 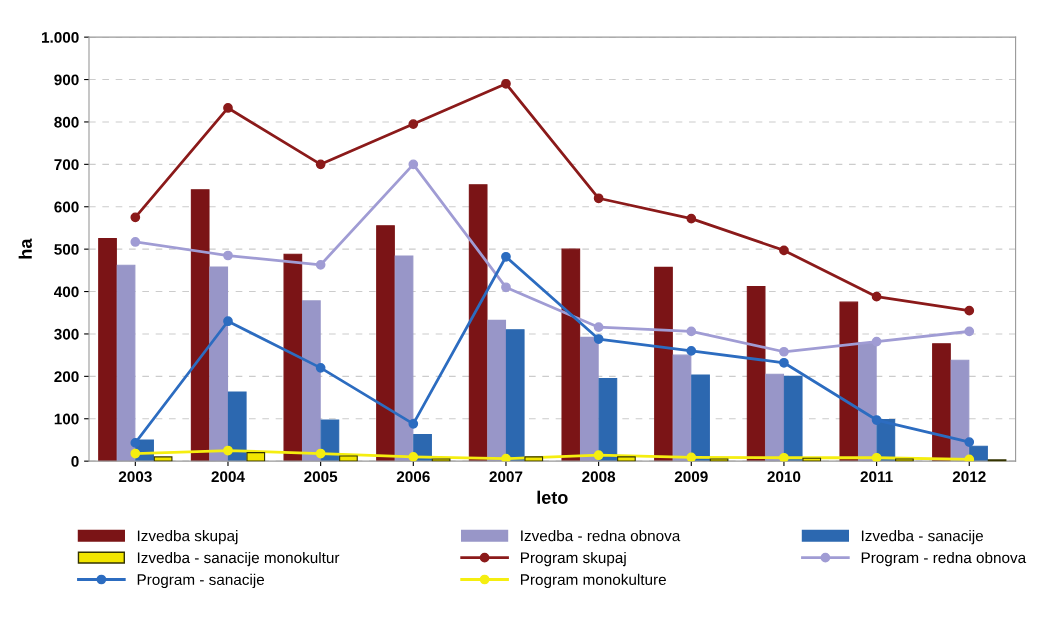 I want to click on x-tick-label: 2006, so click(x=413, y=477).